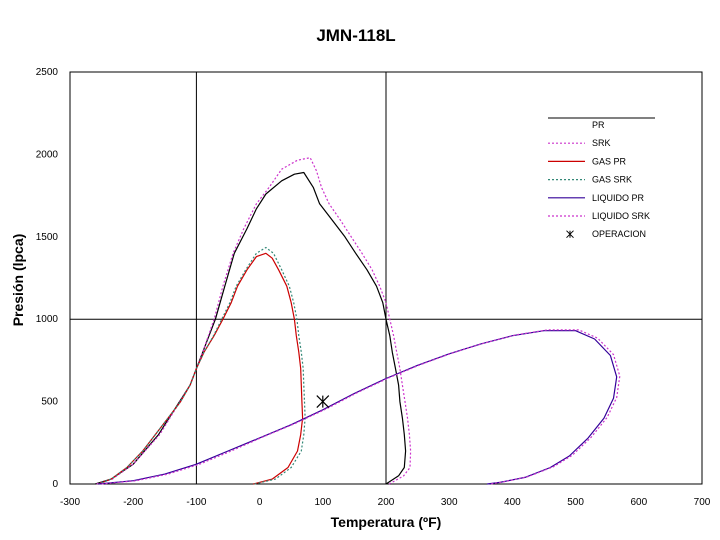 Image resolution: width=720 pixels, height=540 pixels. I want to click on x-tick-label: 600, so click(638, 502).